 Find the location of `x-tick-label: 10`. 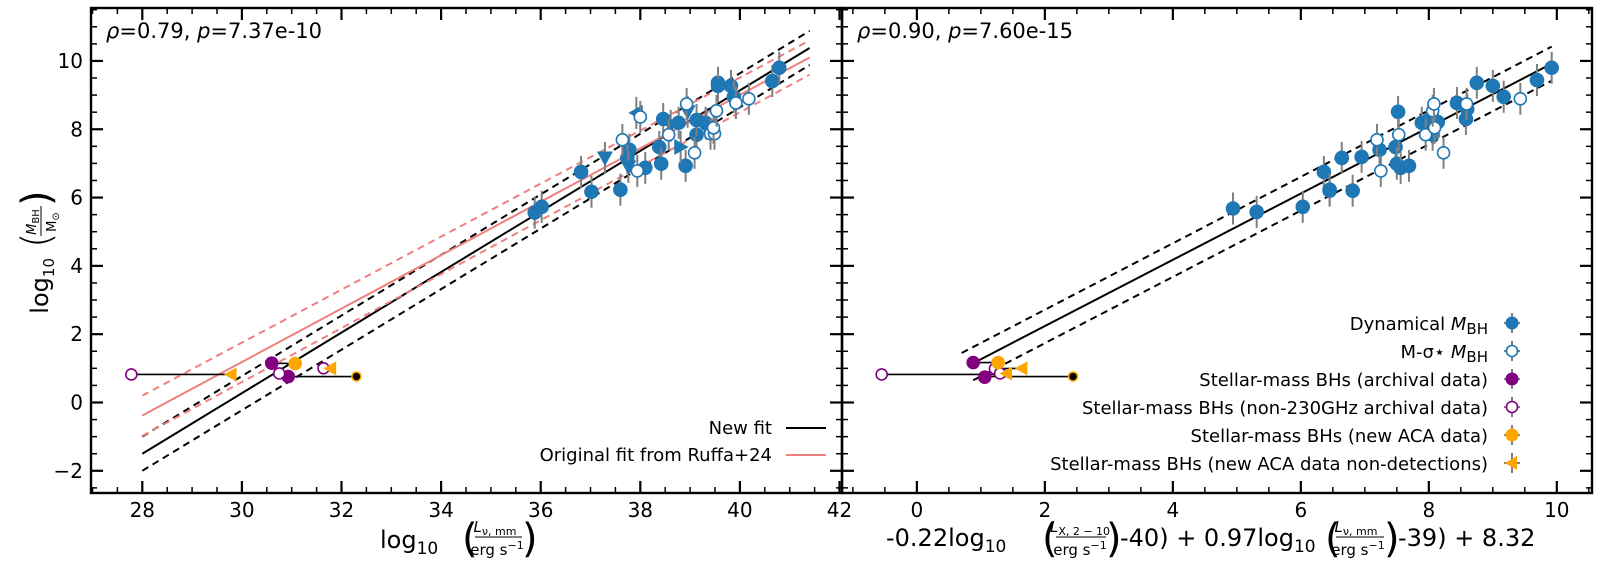

x-tick-label: 10 is located at coordinates (1556, 510).